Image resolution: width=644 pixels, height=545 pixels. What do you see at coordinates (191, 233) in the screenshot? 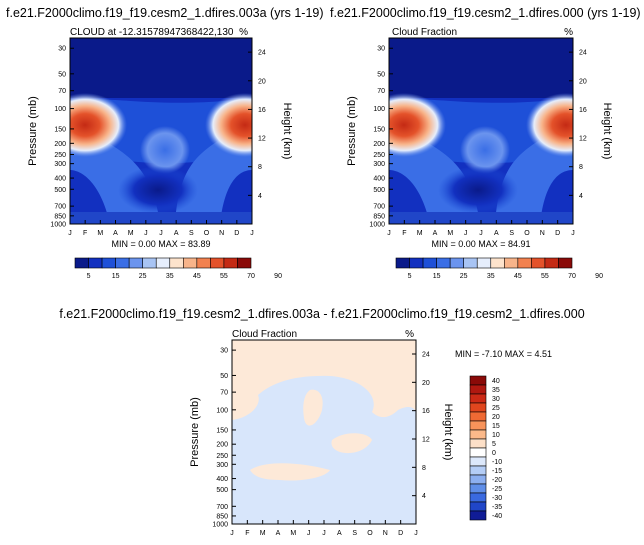
I see `x-tick-label: S` at bounding box center [191, 233].